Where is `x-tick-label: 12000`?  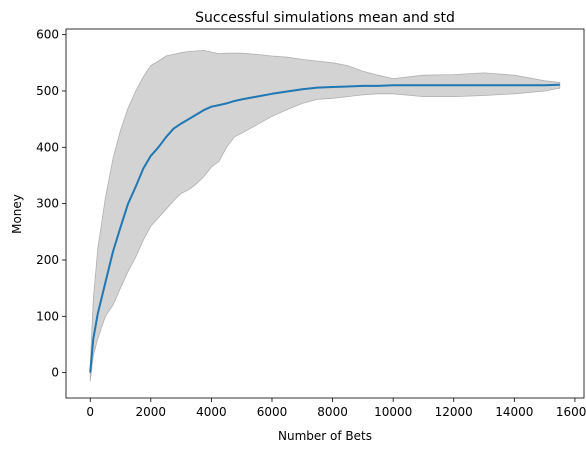 x-tick-label: 12000 is located at coordinates (454, 412).